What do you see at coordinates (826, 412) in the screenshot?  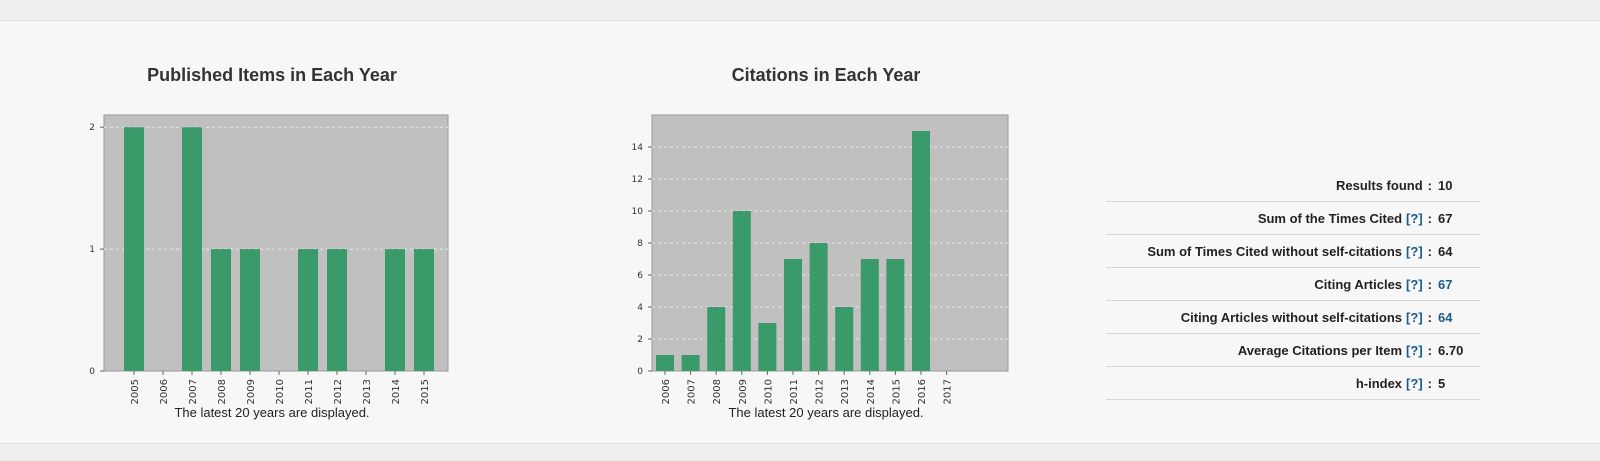 I see `citations-chart-caption: The latest 20 years are displayed.` at bounding box center [826, 412].